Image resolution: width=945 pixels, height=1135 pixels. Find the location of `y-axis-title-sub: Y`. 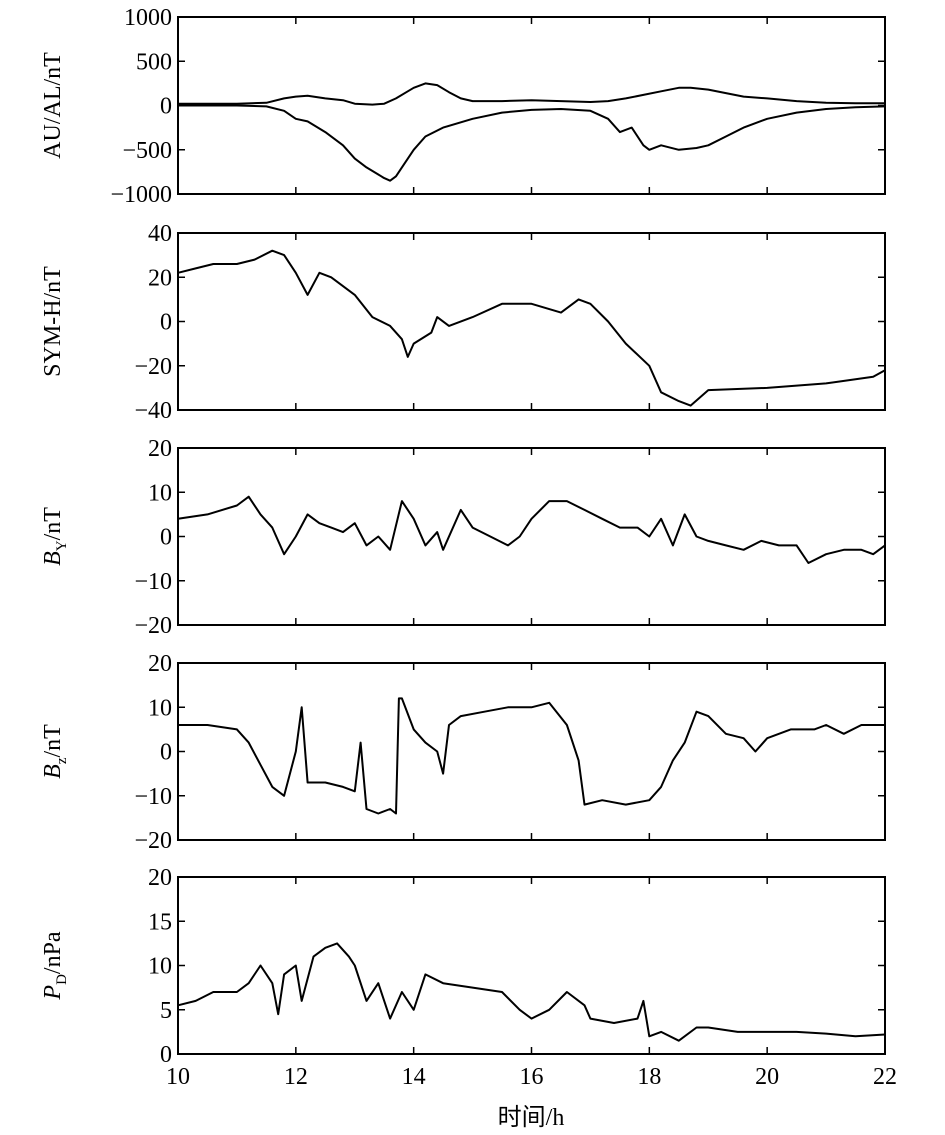

y-axis-title-sub: Y is located at coordinates (62, 545).